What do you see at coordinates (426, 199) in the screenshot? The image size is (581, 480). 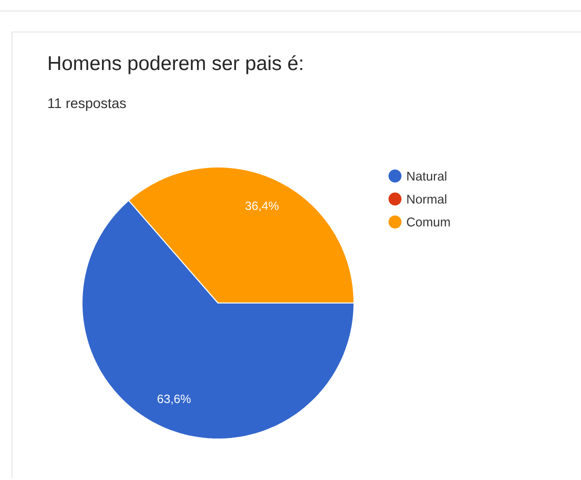 I see `legend-label: Normal` at bounding box center [426, 199].